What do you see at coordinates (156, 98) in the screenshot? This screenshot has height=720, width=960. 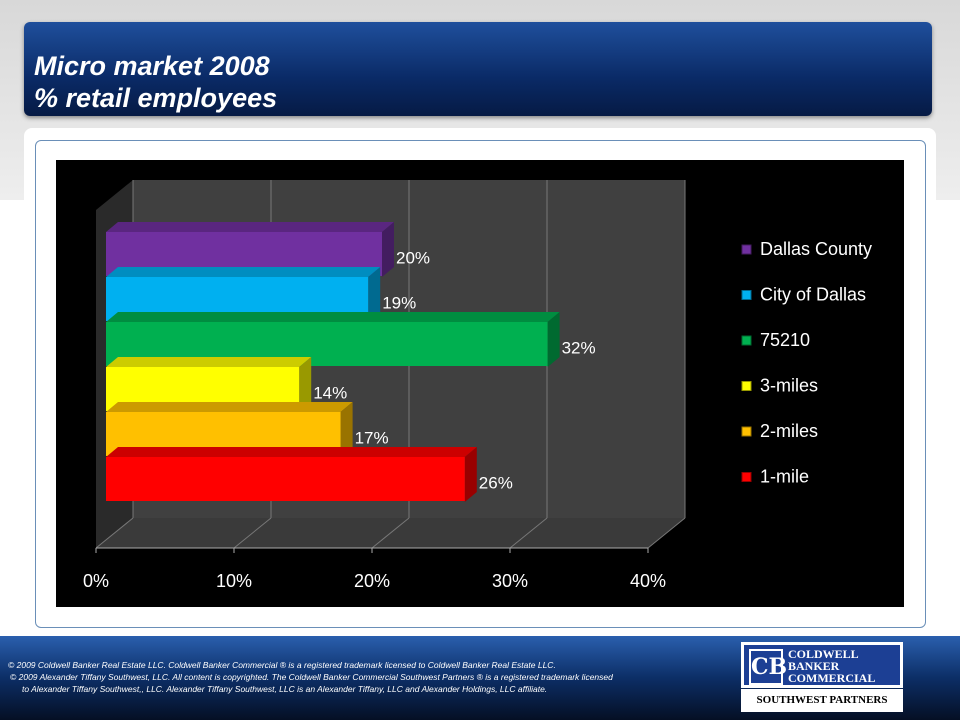 I see `title-line-2: % retail employees` at bounding box center [156, 98].